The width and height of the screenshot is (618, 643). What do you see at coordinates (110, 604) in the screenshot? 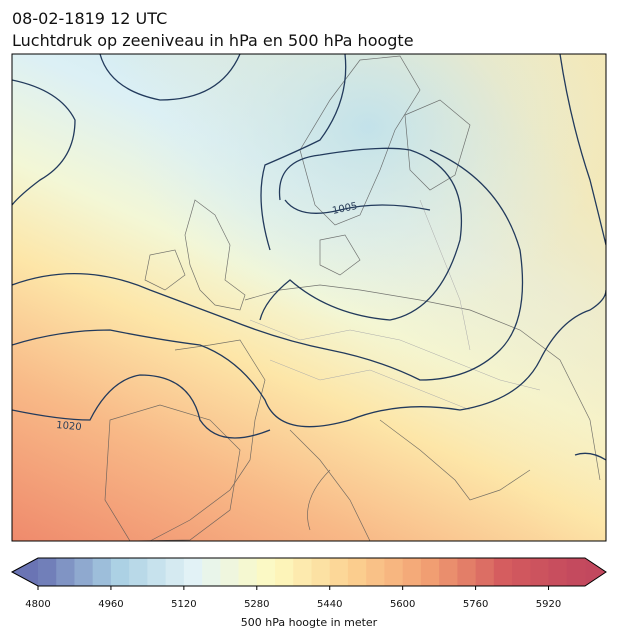
I see `colorbar-tick-label: 4960` at bounding box center [110, 604].